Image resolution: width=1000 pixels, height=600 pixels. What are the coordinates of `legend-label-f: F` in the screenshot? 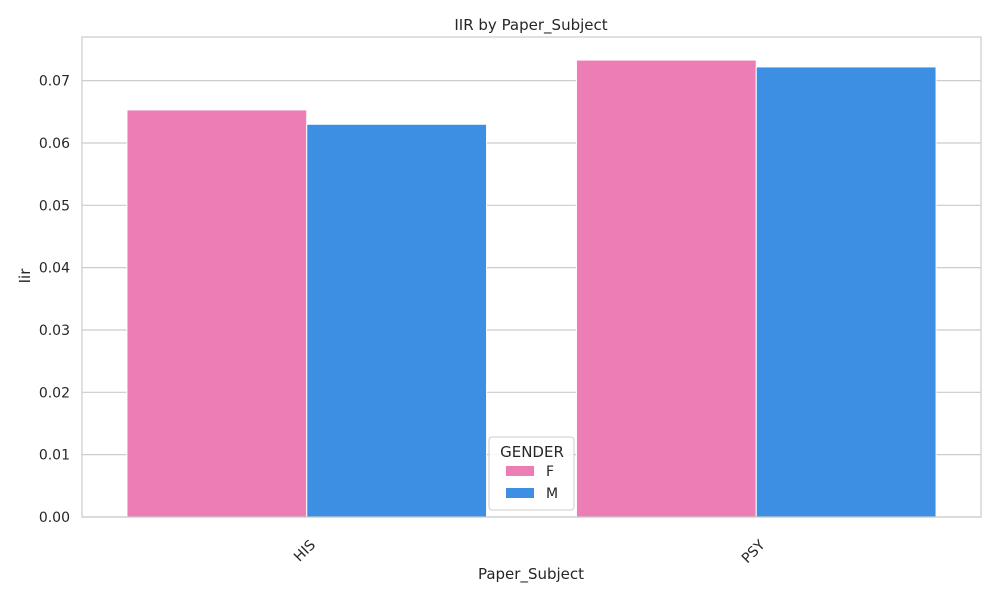 It's located at (550, 472).